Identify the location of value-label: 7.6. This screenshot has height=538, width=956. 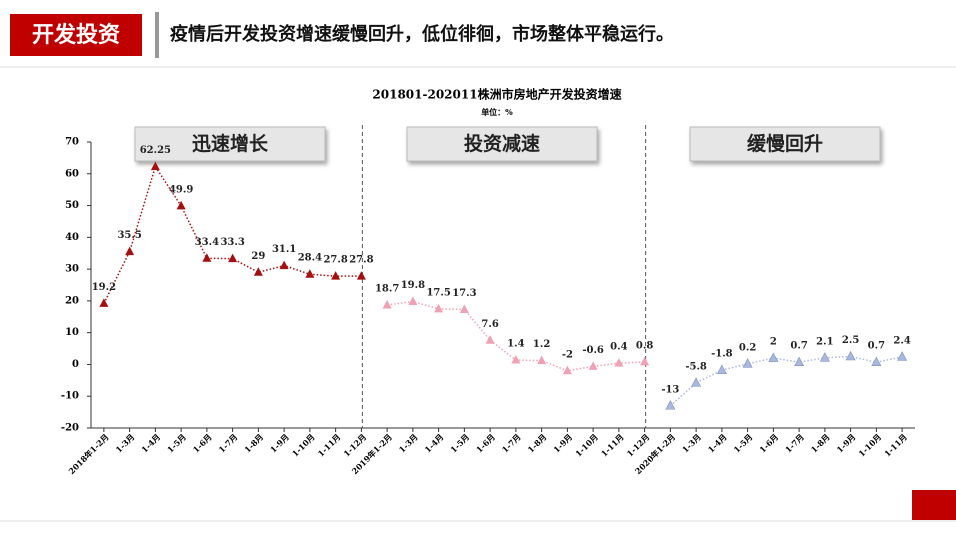
(489, 324).